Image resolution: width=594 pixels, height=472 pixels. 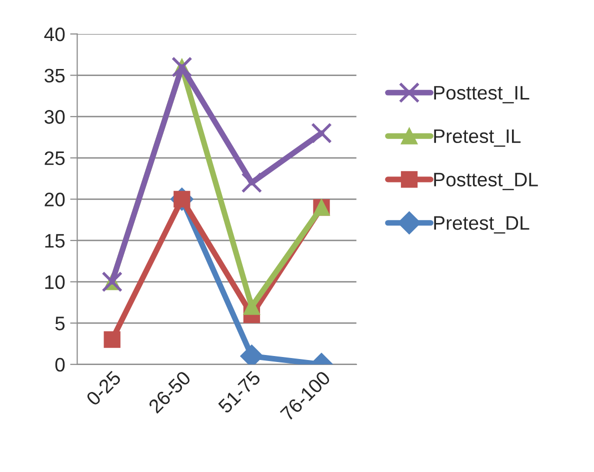 I want to click on y-tick-label: 30, so click(x=54, y=117).